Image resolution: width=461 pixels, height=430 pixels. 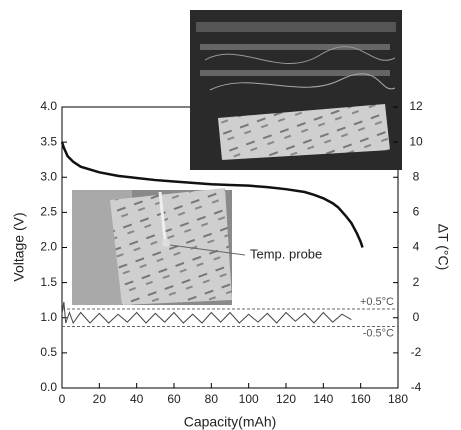 I want to click on y2-tick-label: -2, so click(x=416, y=352).